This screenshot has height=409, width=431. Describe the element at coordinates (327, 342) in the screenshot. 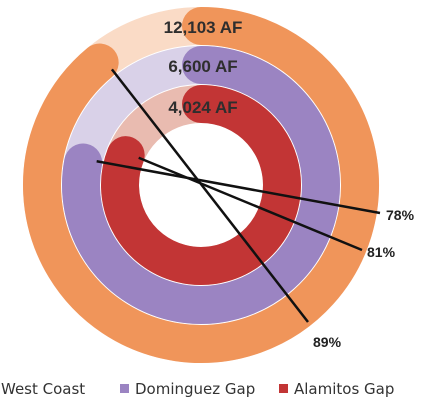

I see `west-coast-percent-label: 89%` at that location.